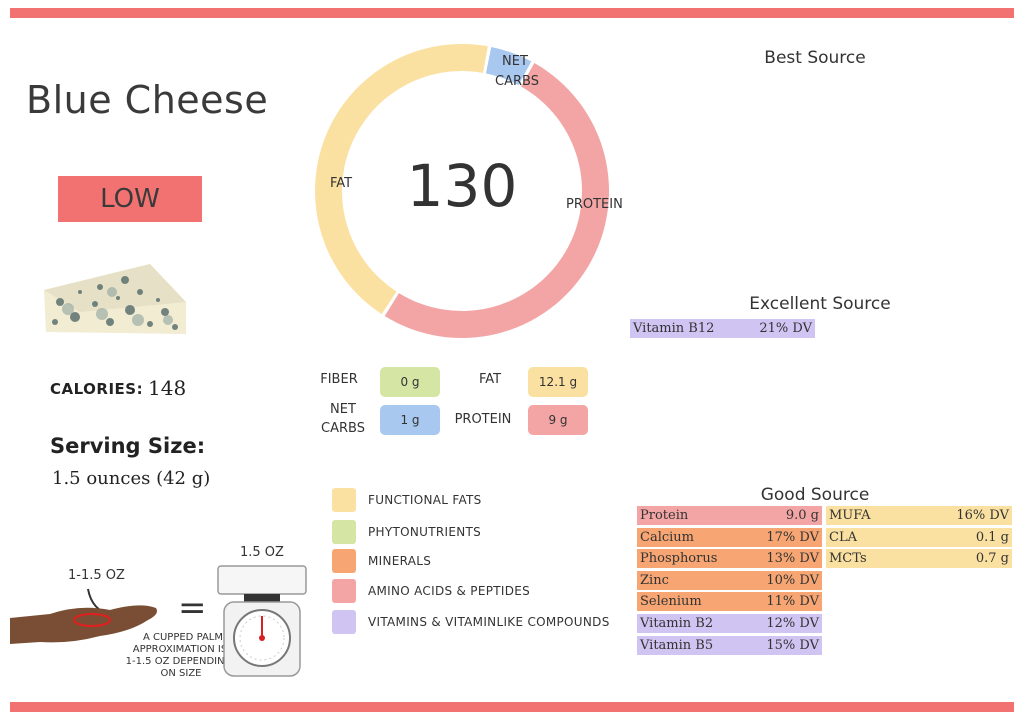  I want to click on legend-item: PHYTONUTRIENTS, so click(406, 532).